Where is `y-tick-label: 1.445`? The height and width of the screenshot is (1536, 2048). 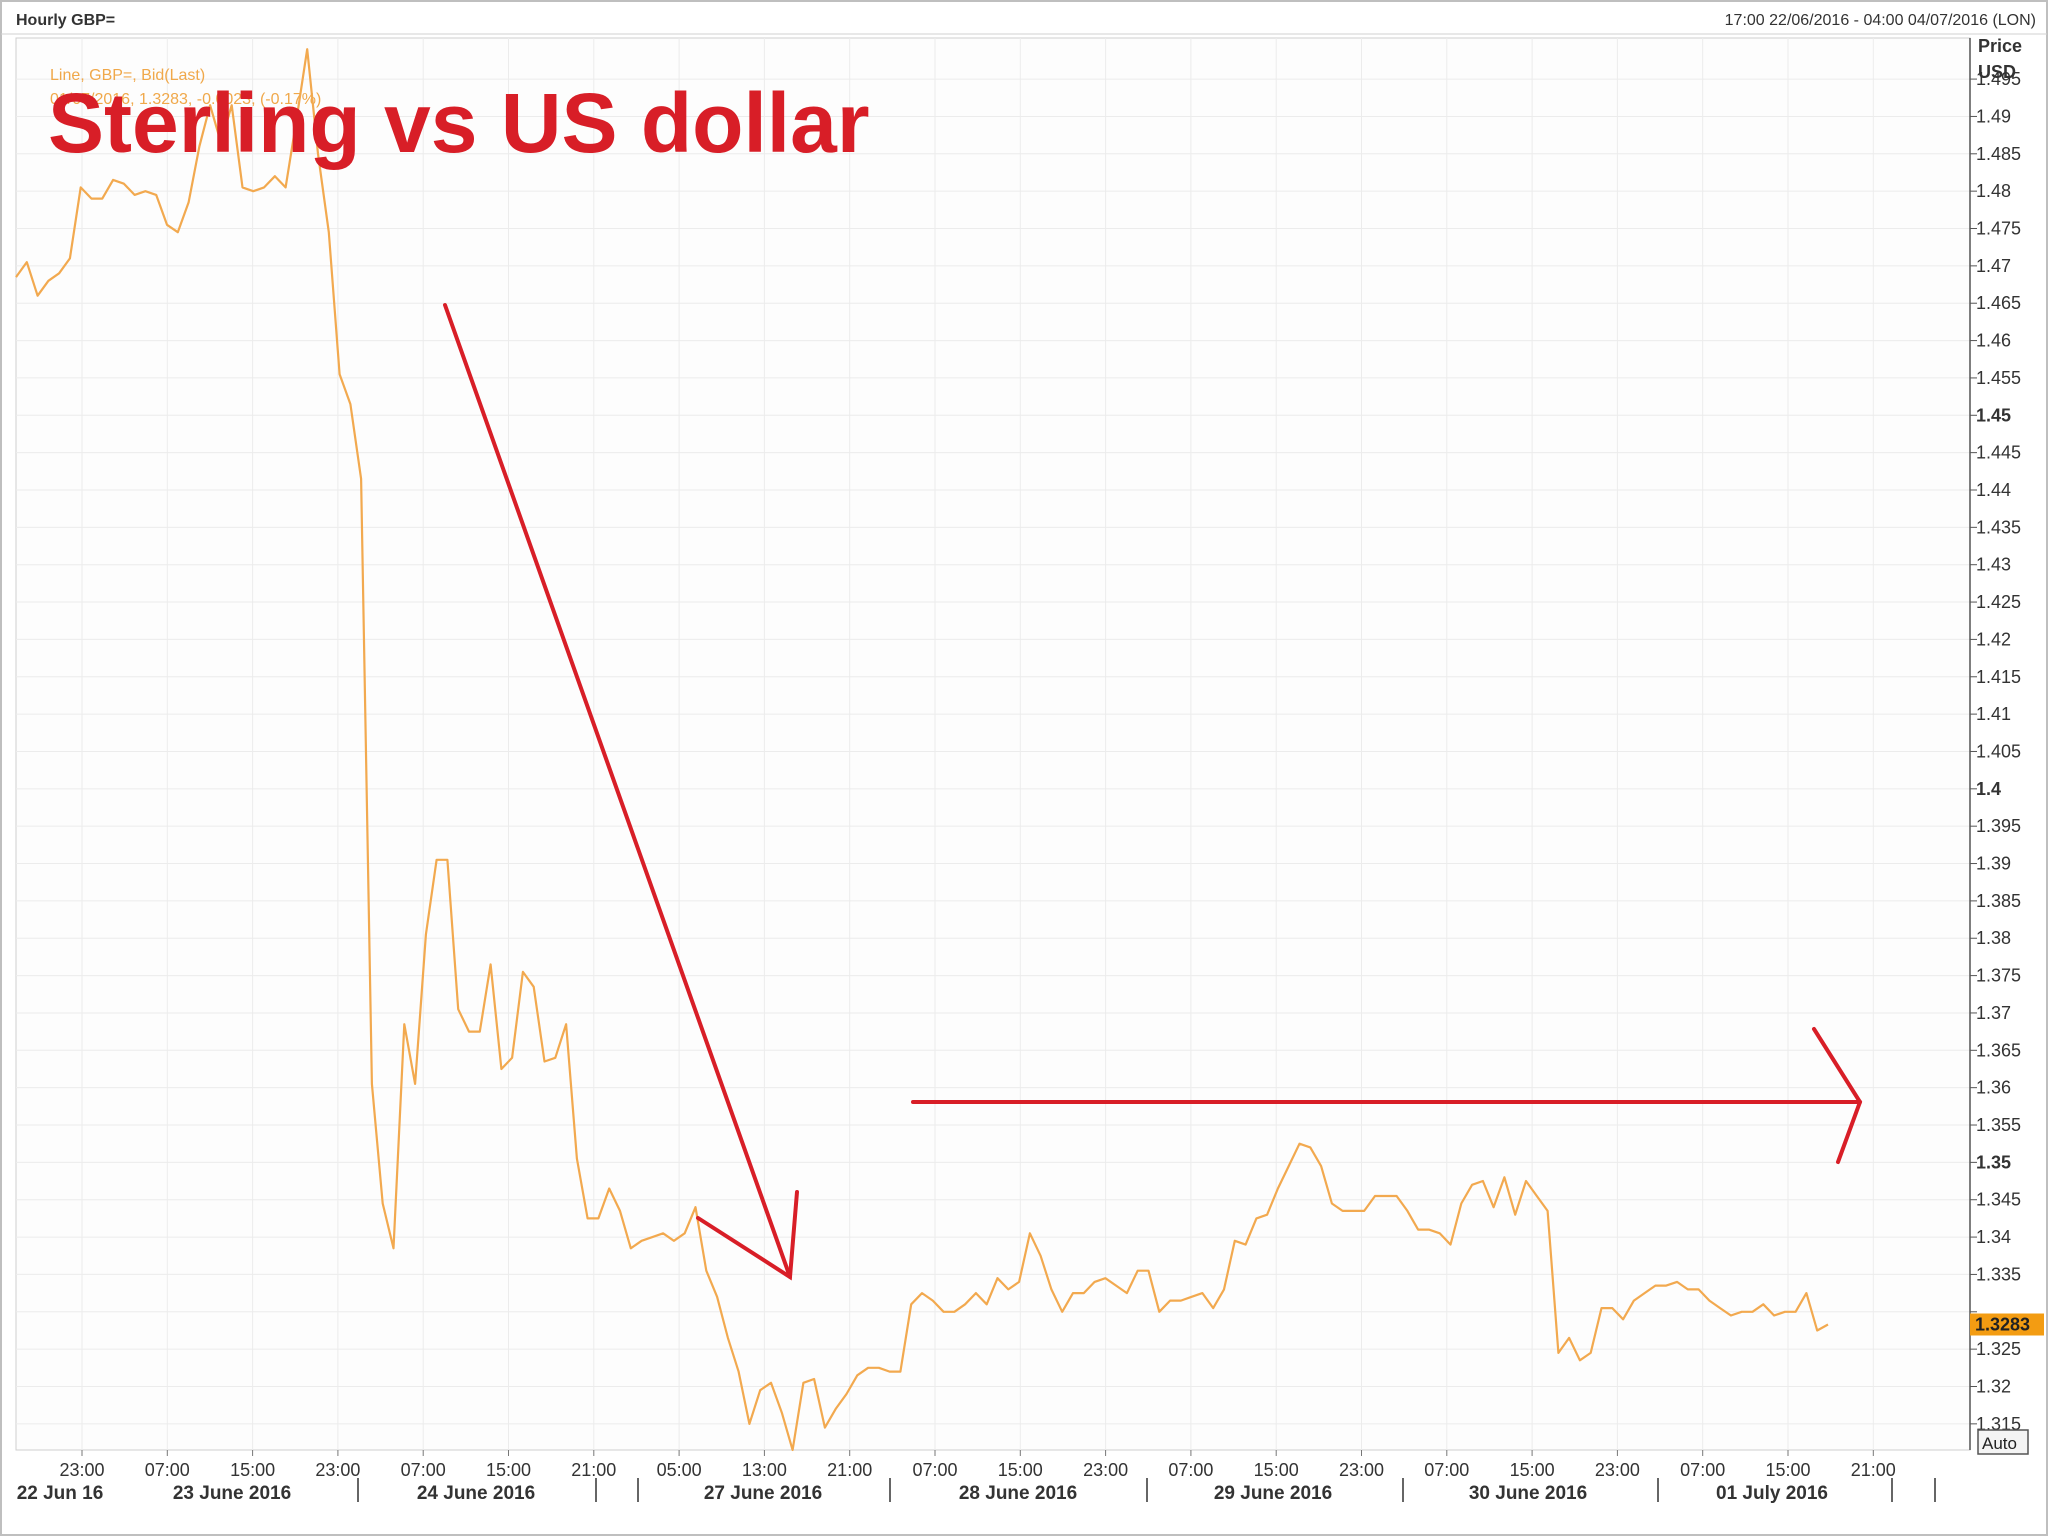
y-tick-label: 1.445 is located at coordinates (1998, 453).